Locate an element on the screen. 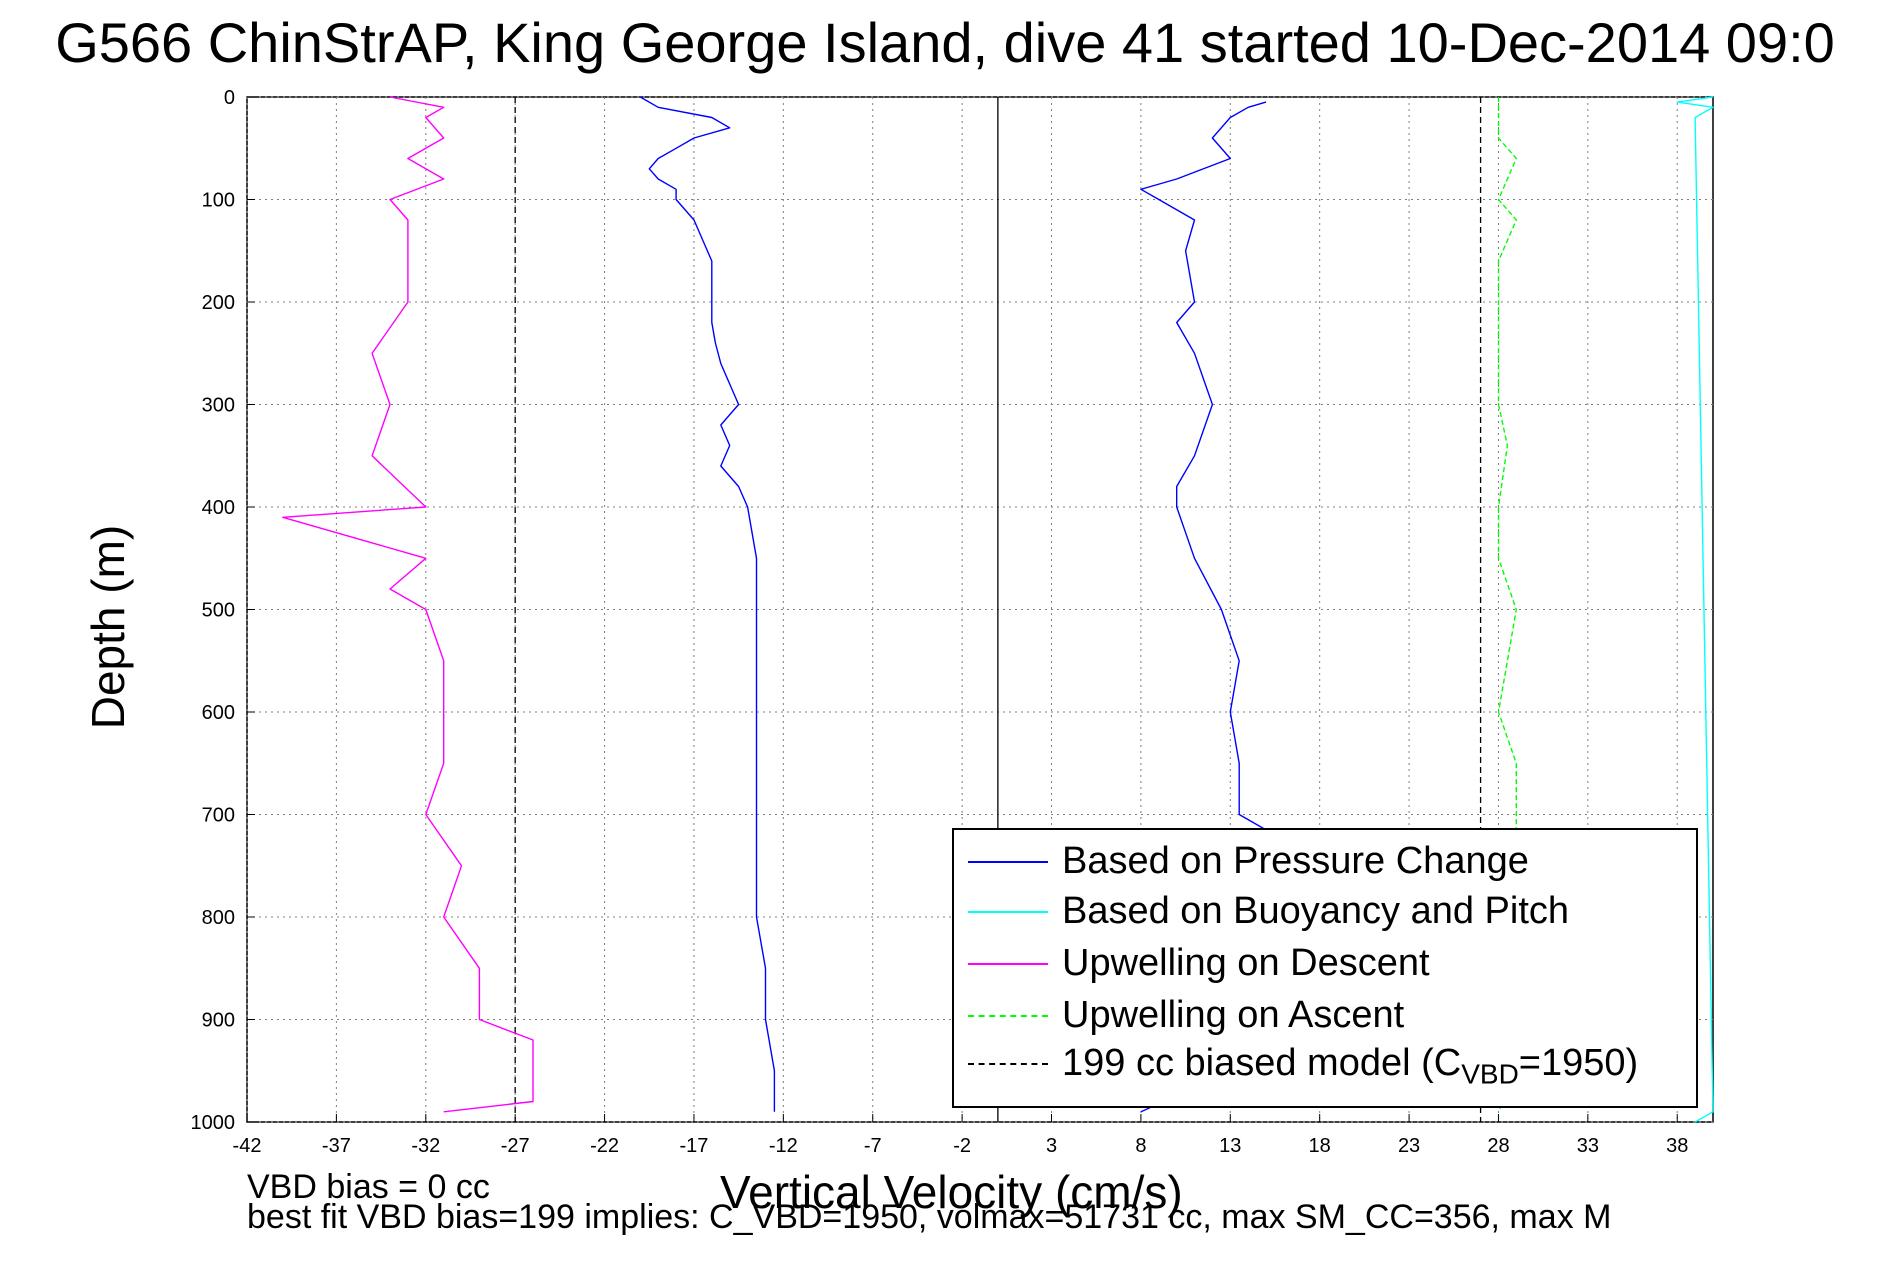 The width and height of the screenshot is (1891, 1262). y-tick-label: 100 is located at coordinates (218, 201).